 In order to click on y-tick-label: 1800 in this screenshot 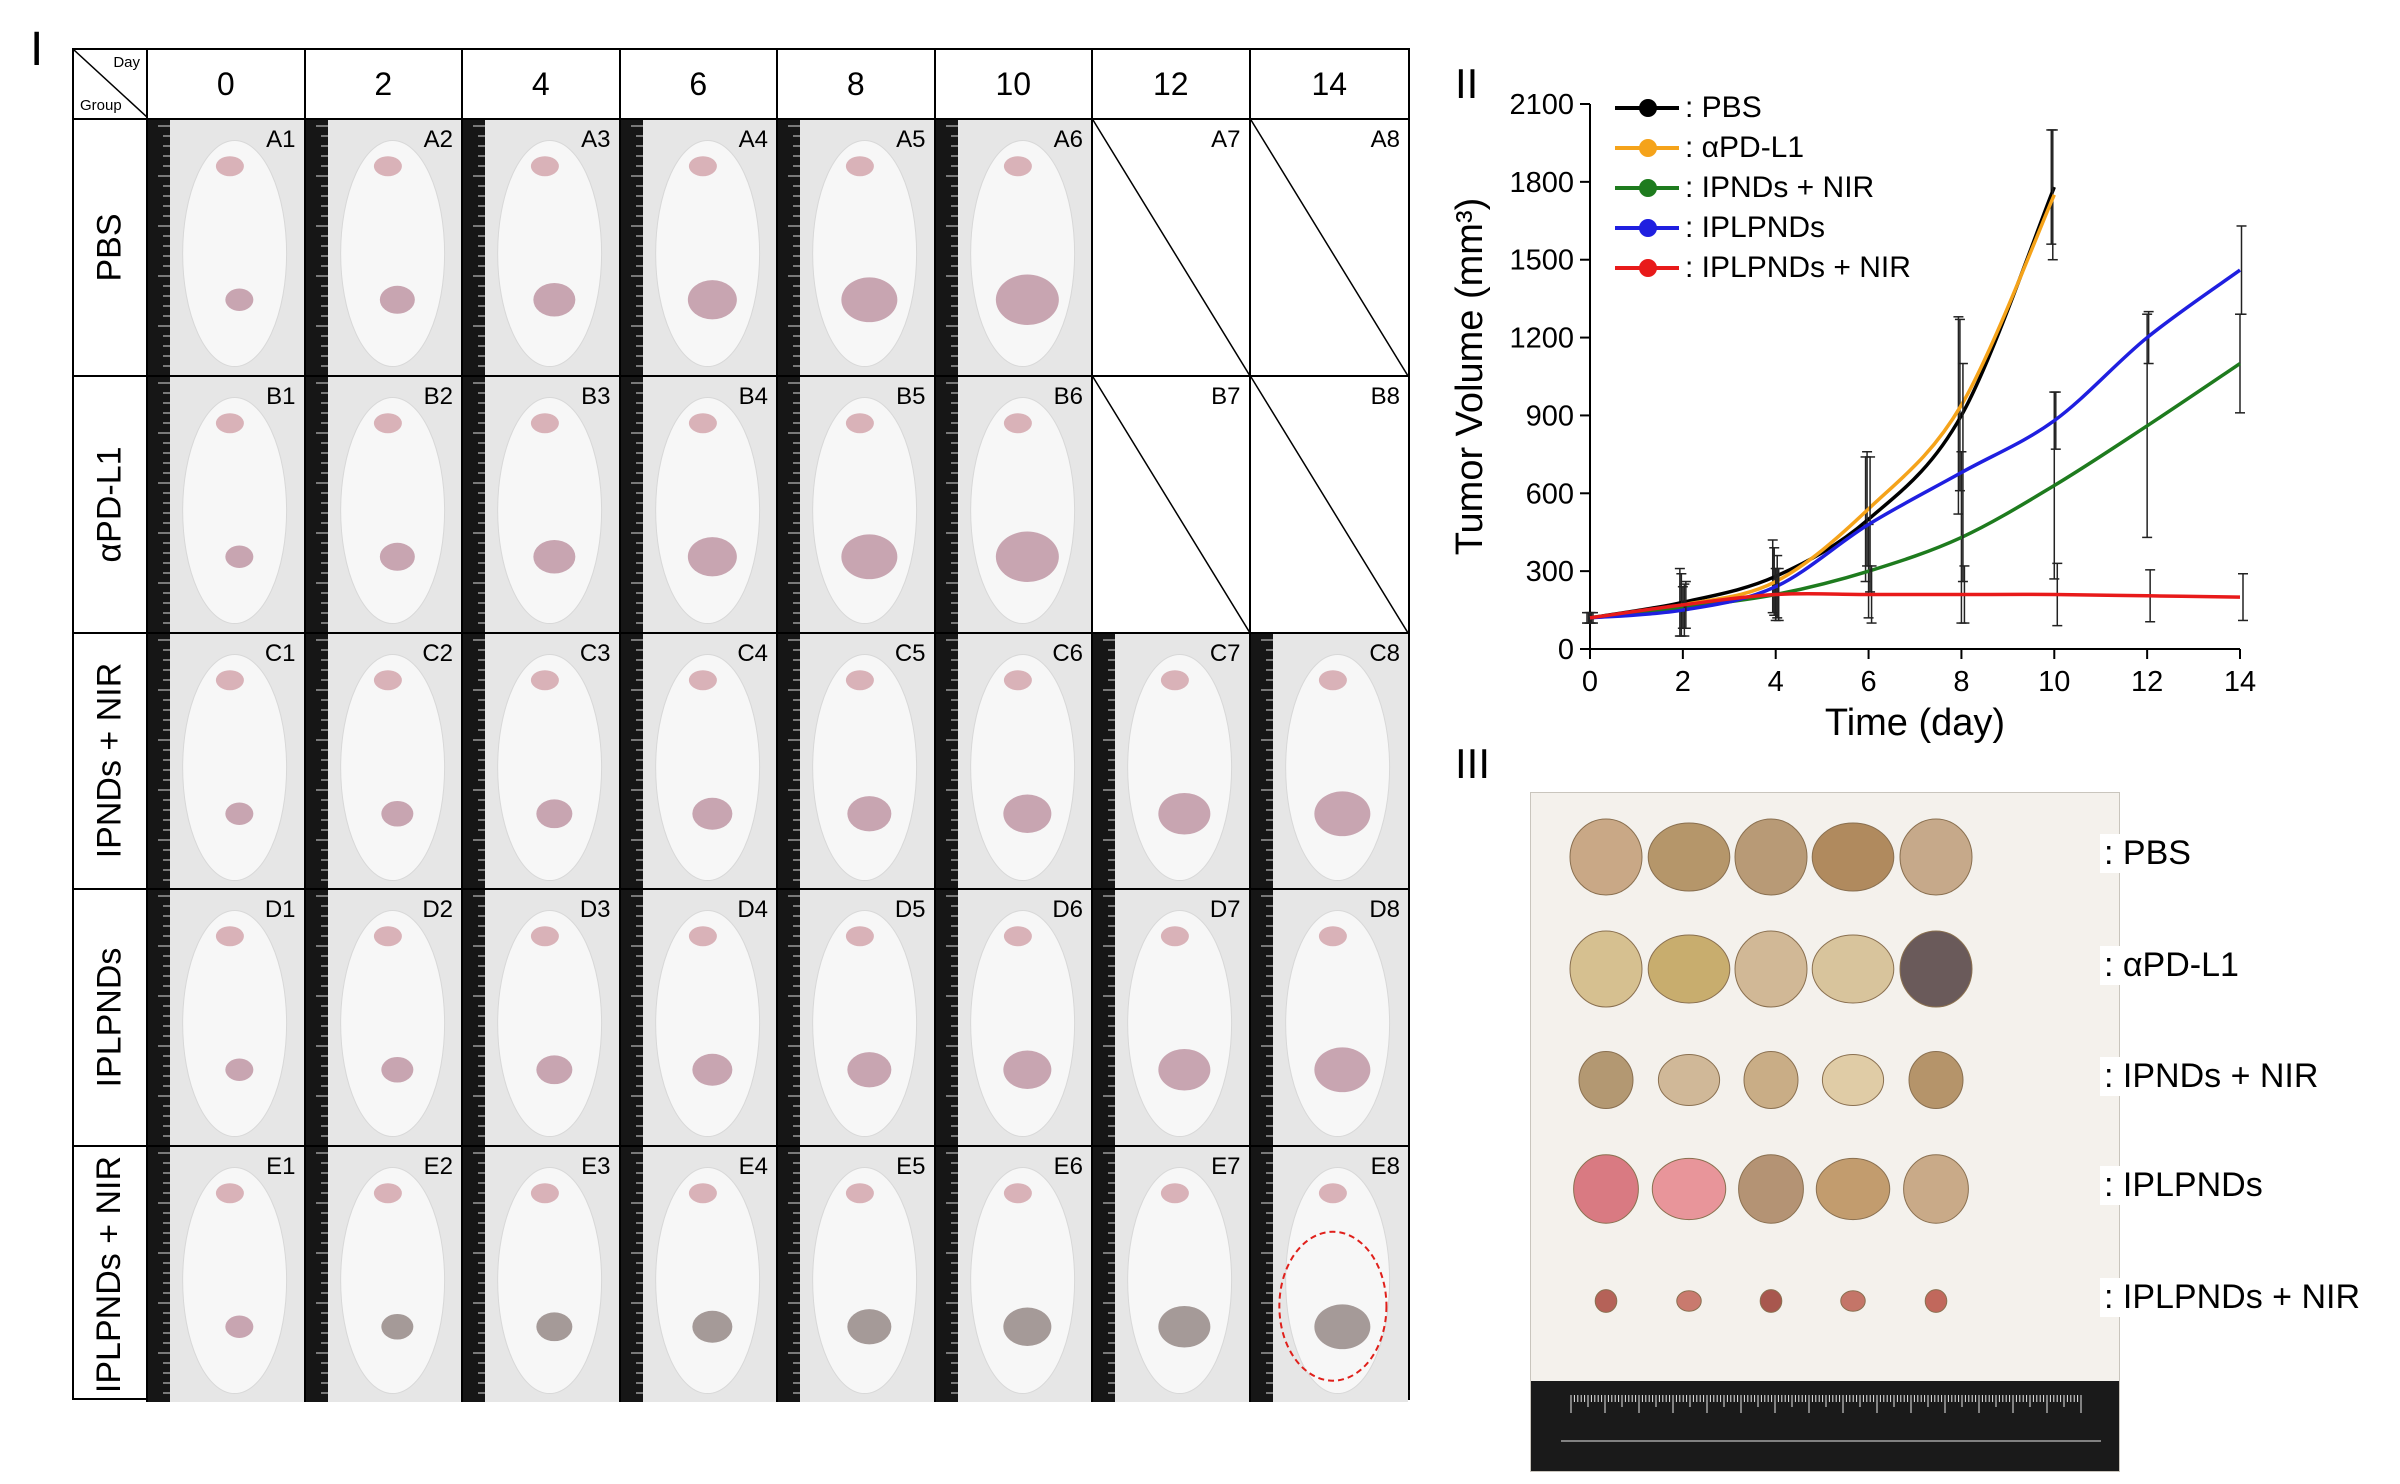, I will do `click(1541, 183)`.